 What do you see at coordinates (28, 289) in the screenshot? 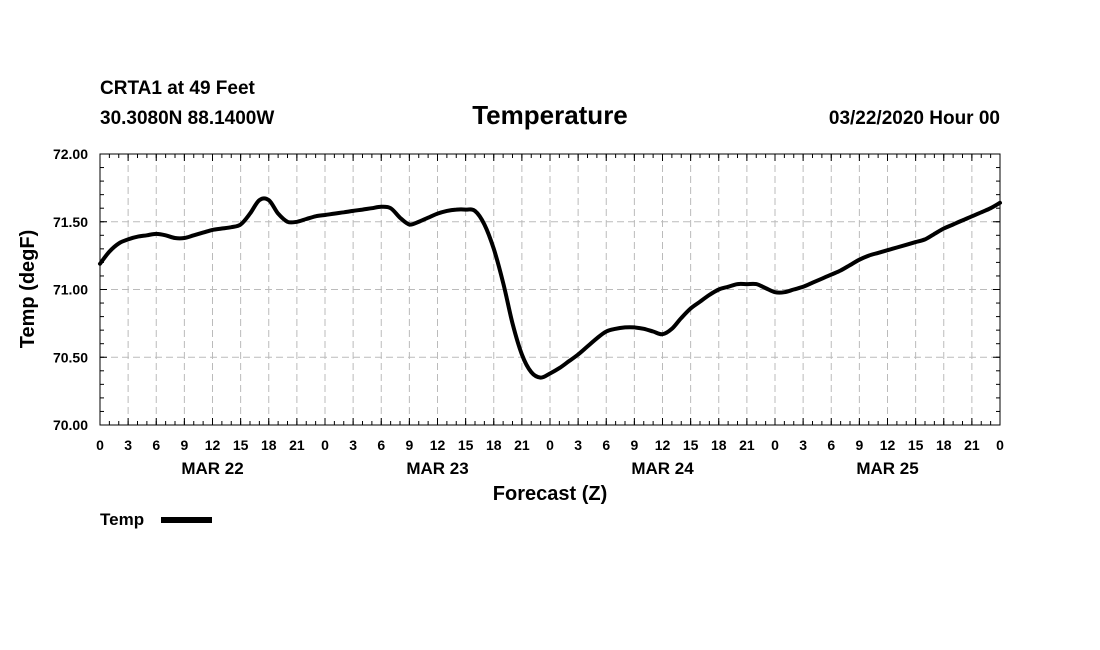
I see `y-axis-label: Temp (degF)` at bounding box center [28, 289].